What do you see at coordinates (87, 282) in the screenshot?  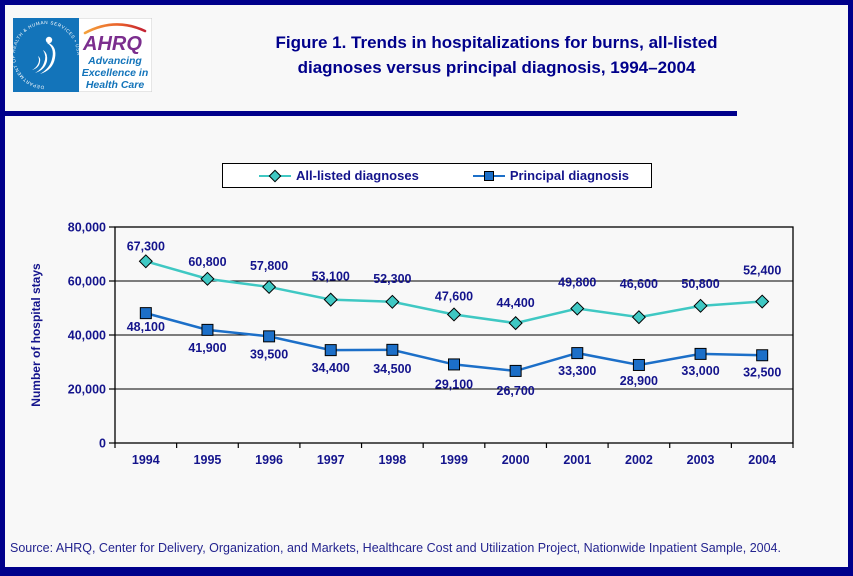 I see `svg-text: 60,000` at bounding box center [87, 282].